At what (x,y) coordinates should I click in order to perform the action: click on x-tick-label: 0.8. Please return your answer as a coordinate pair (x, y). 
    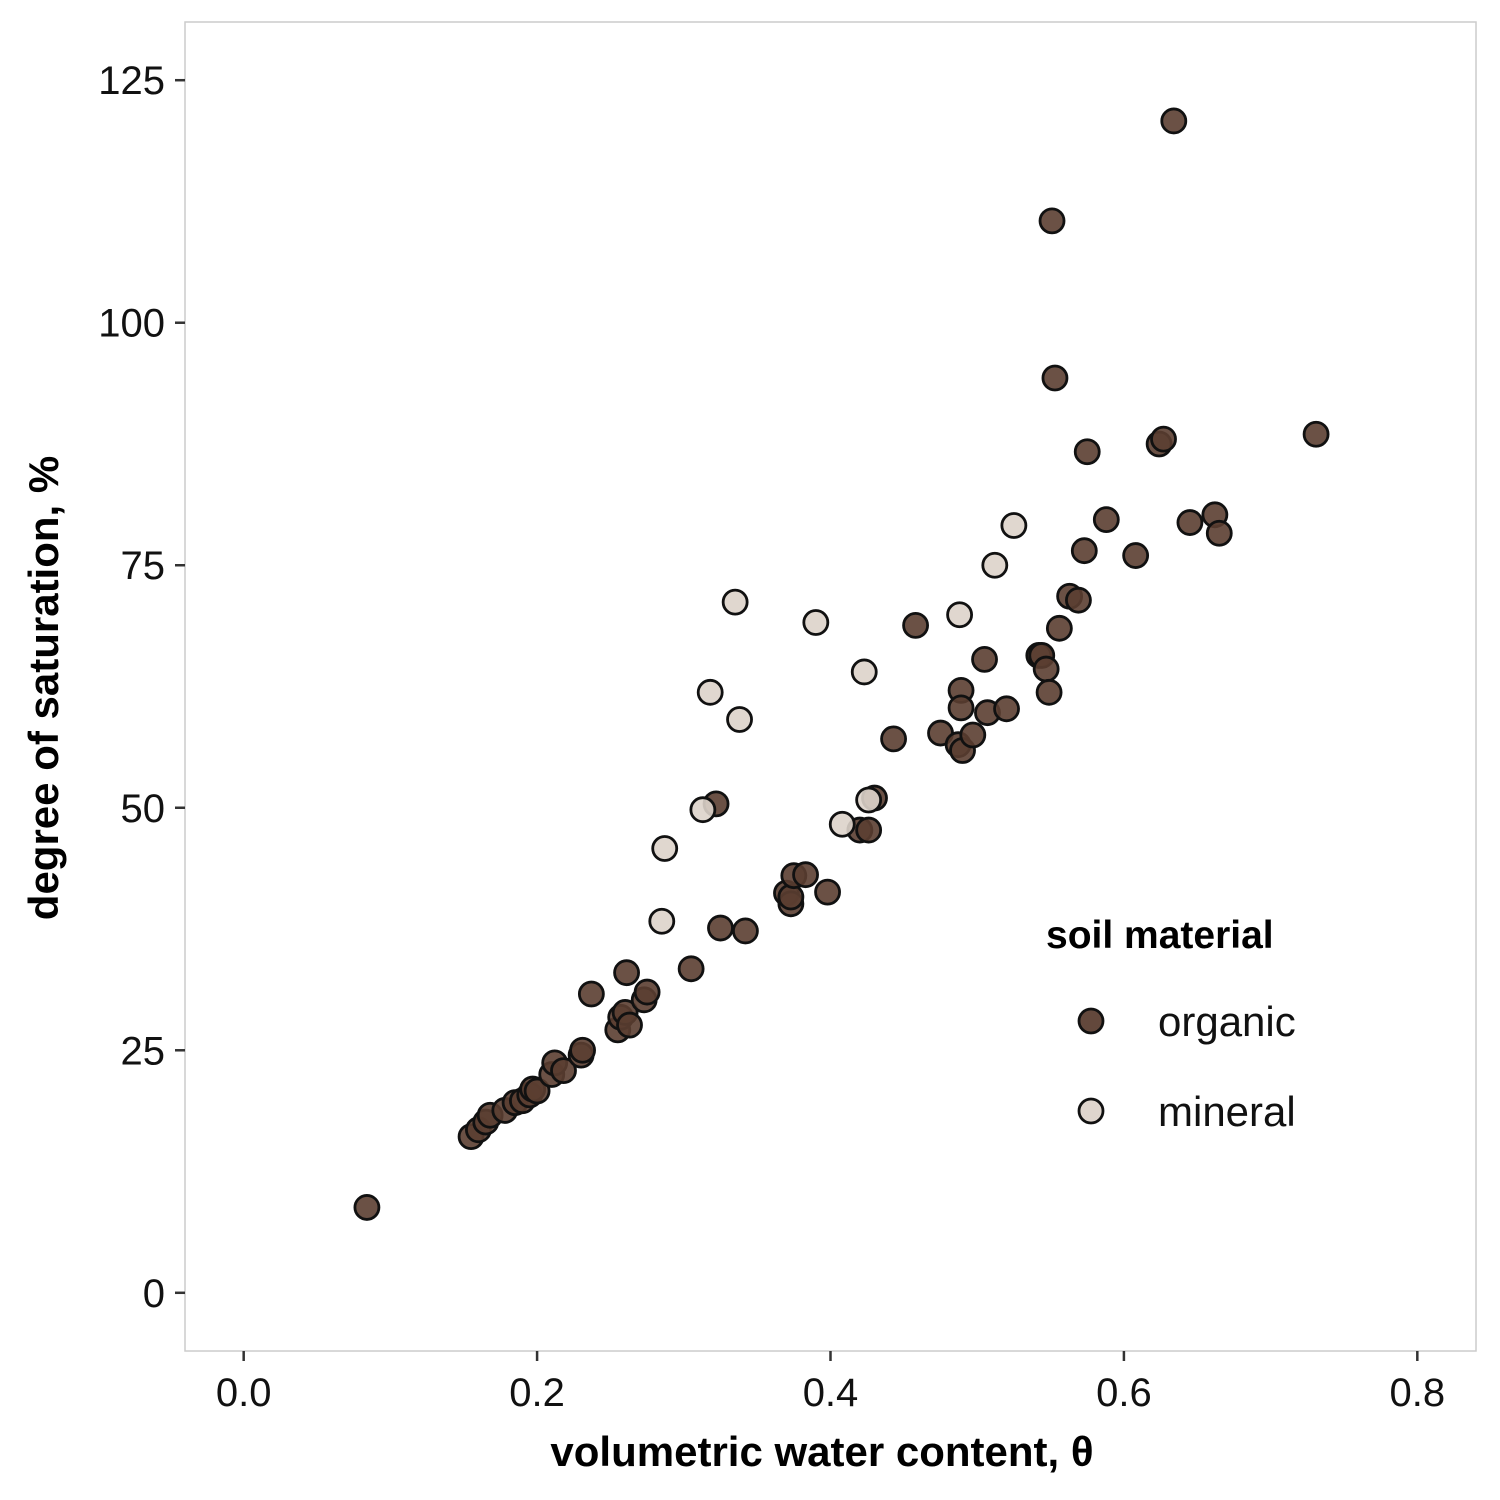
    Looking at the image, I should click on (1418, 1393).